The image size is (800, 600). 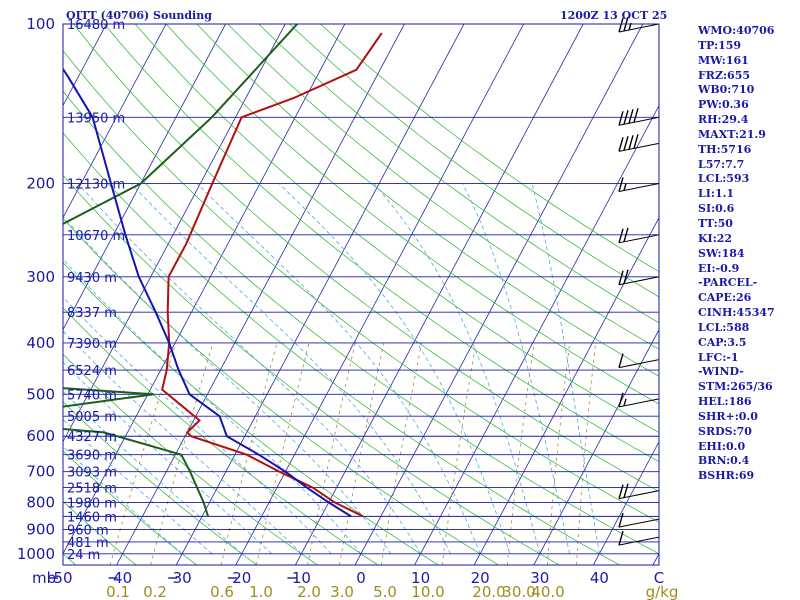 I want to click on stat-item: HEL:186, so click(x=725, y=402).